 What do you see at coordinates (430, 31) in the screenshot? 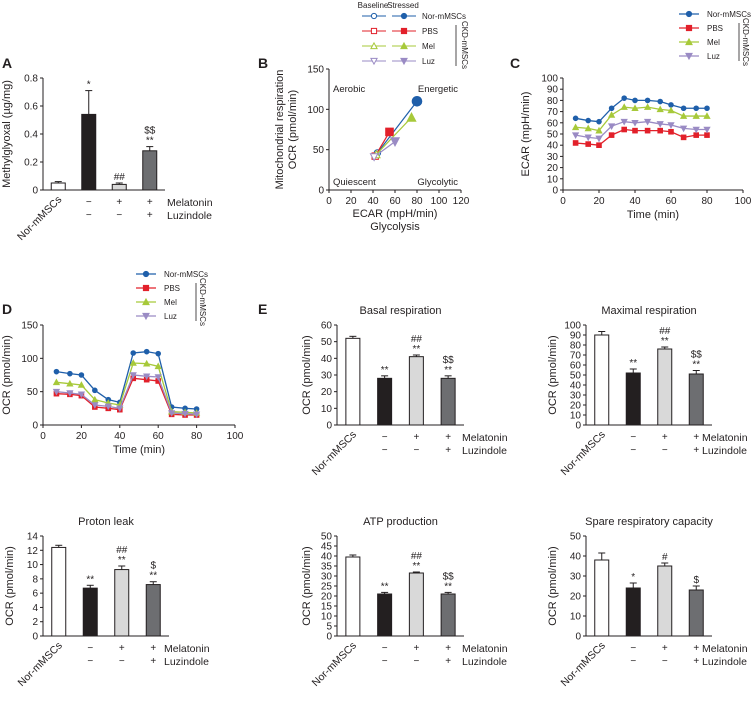
I see `panel-b-legend-entry: PBS` at bounding box center [430, 31].